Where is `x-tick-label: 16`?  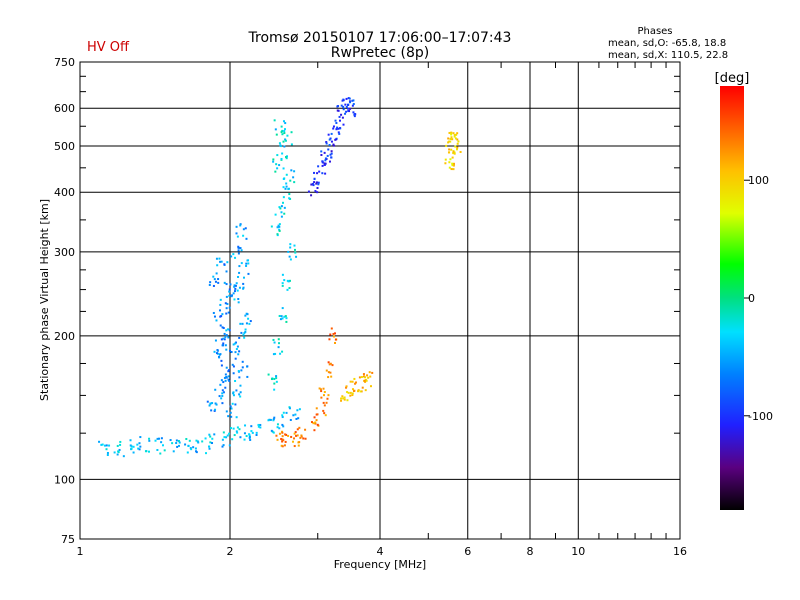
x-tick-label: 16 is located at coordinates (680, 551).